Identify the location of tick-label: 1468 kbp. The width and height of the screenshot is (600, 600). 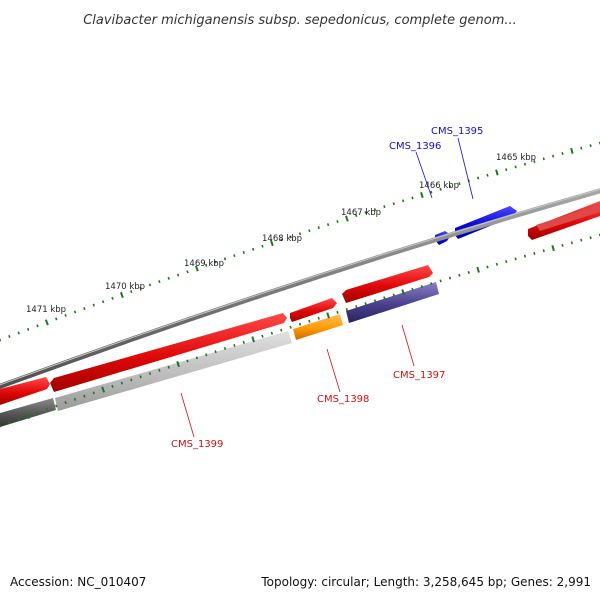
(282, 239).